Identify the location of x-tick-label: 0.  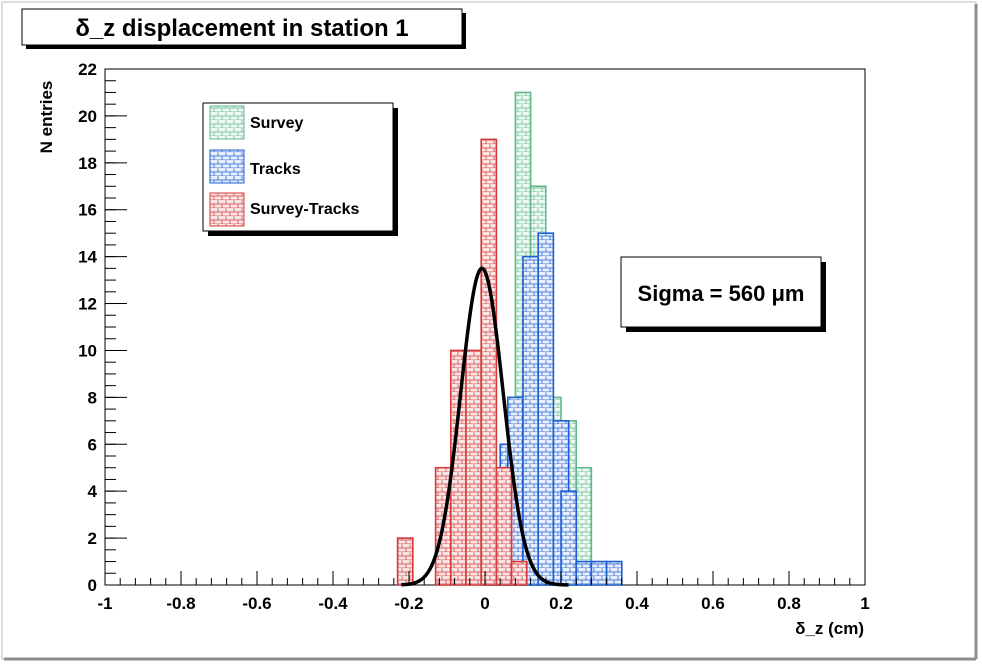
(484, 603).